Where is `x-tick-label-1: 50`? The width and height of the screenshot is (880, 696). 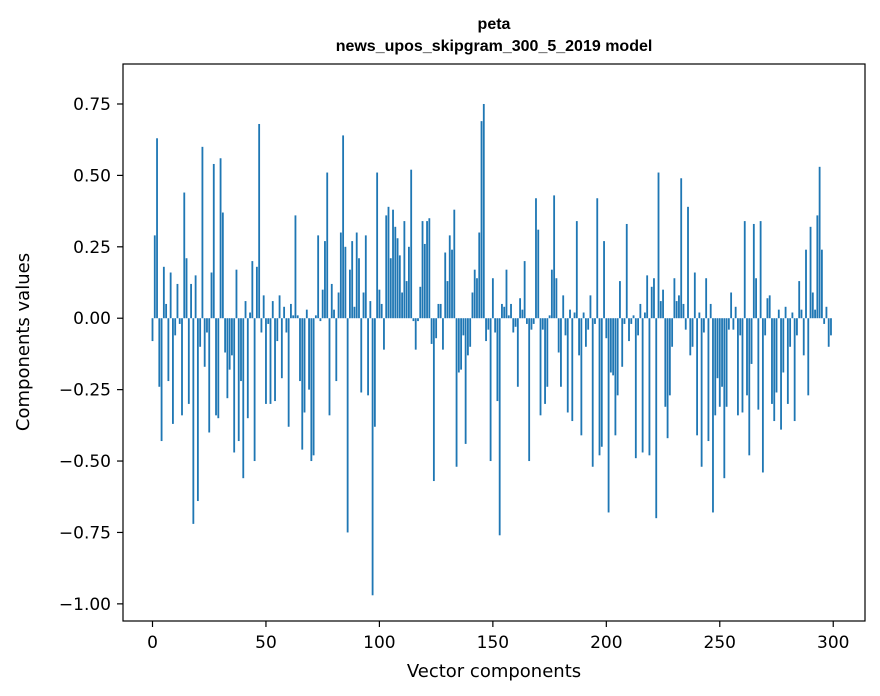
x-tick-label-1: 50 is located at coordinates (266, 643).